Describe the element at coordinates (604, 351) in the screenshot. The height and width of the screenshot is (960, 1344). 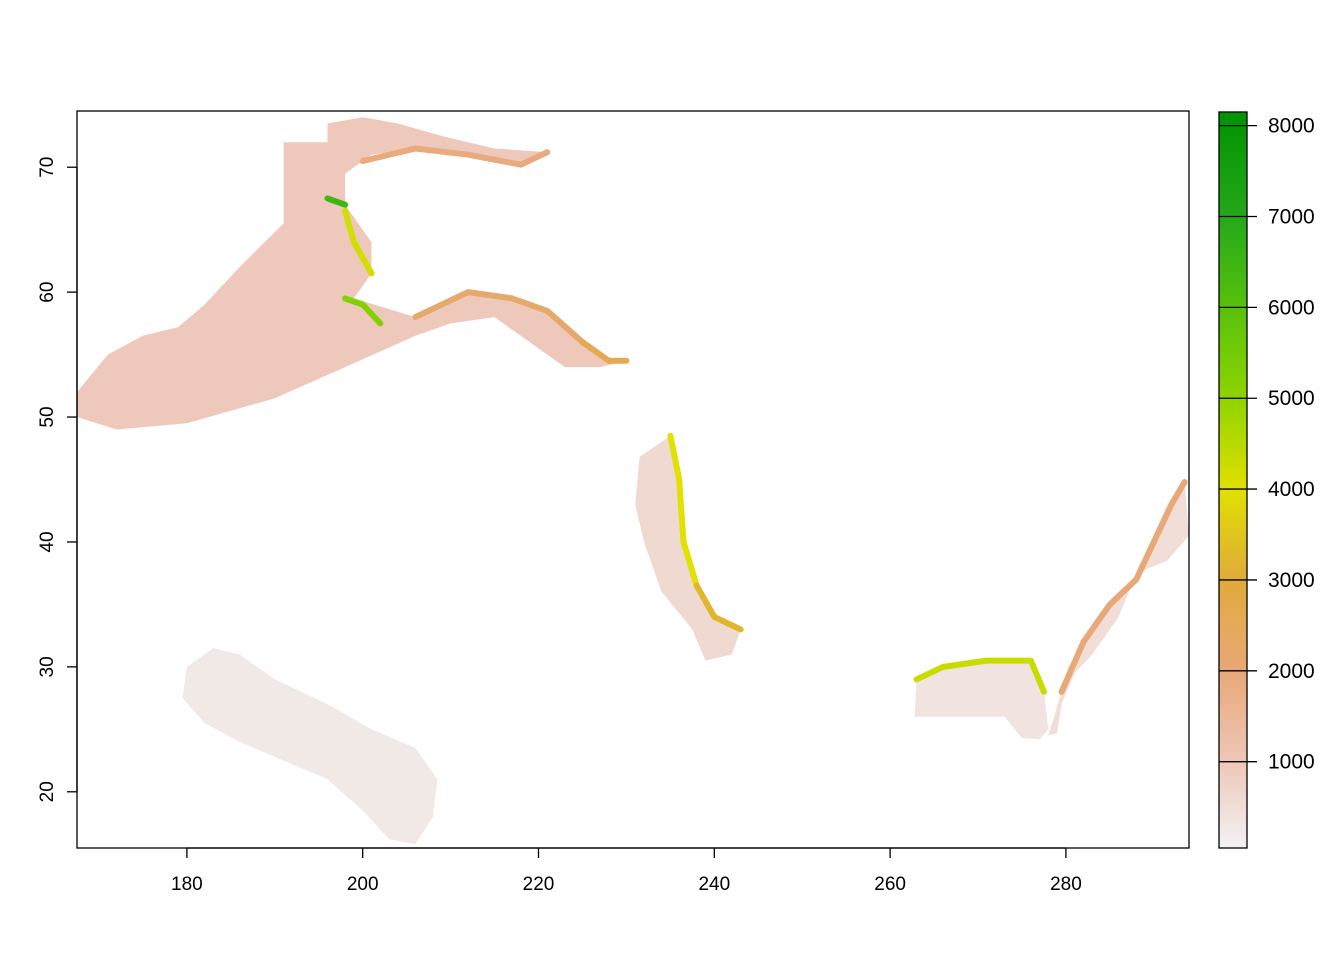
I see `coastal-band-se-alaska` at that location.